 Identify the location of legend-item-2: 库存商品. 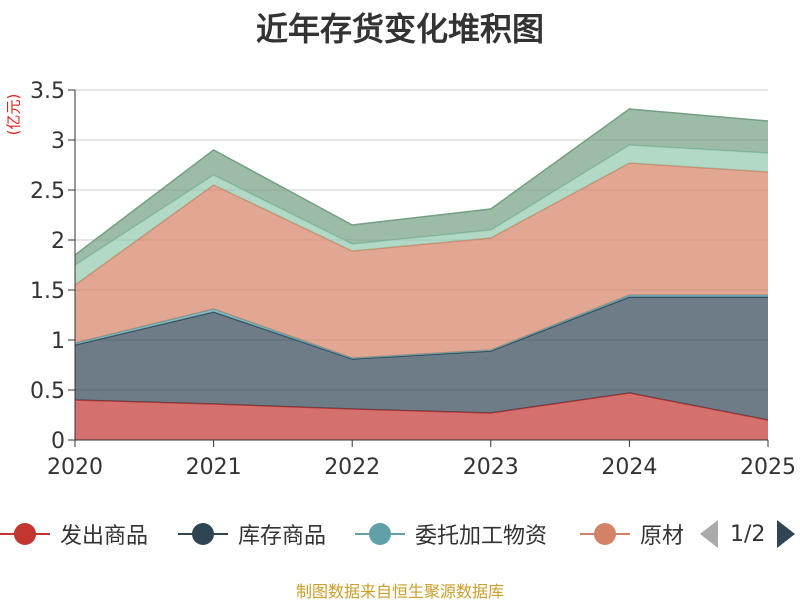
(252, 534).